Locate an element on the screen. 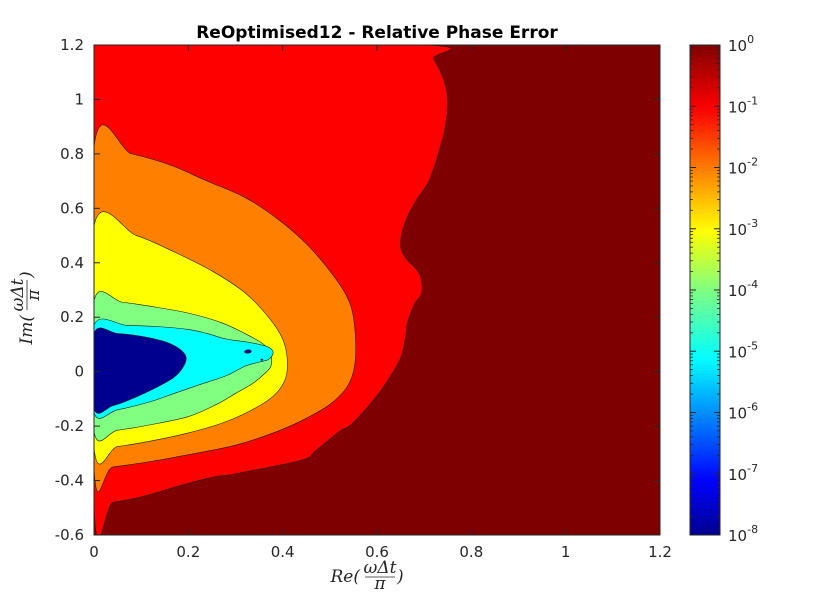 This screenshot has width=830, height=603. x-tick-label: 1 is located at coordinates (566, 552).